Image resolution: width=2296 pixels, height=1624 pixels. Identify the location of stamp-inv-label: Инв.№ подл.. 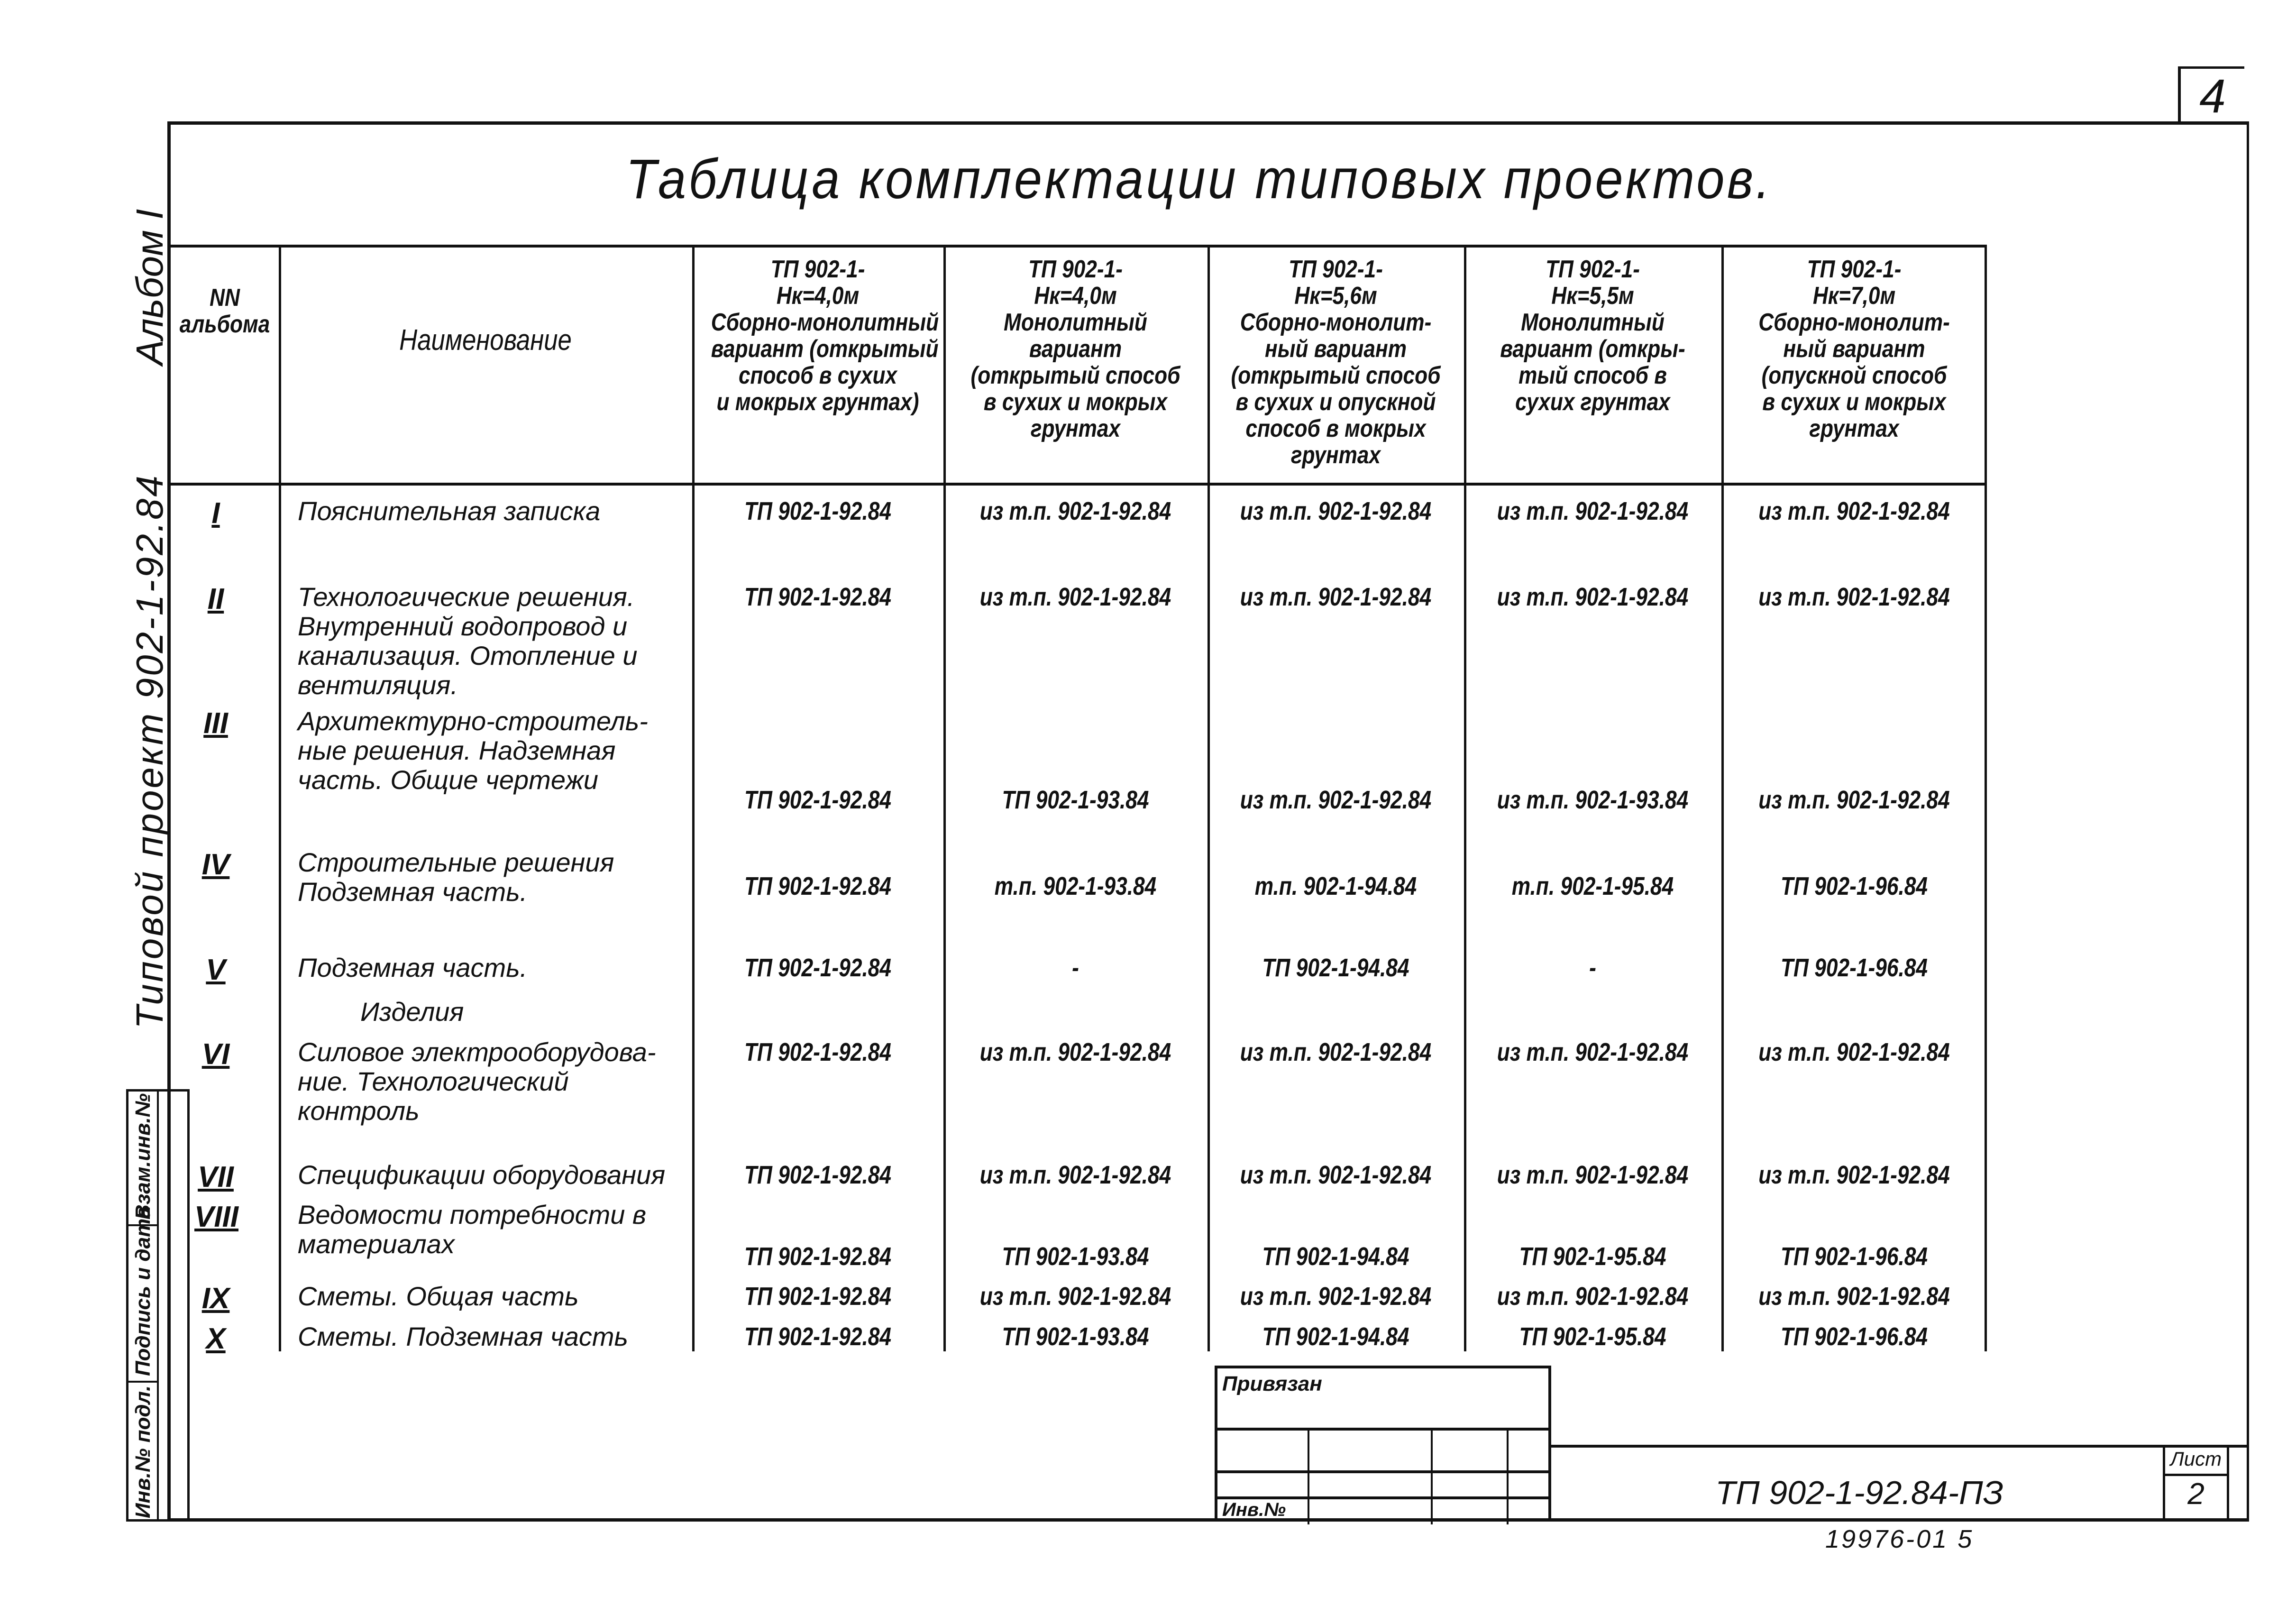
(143, 1451).